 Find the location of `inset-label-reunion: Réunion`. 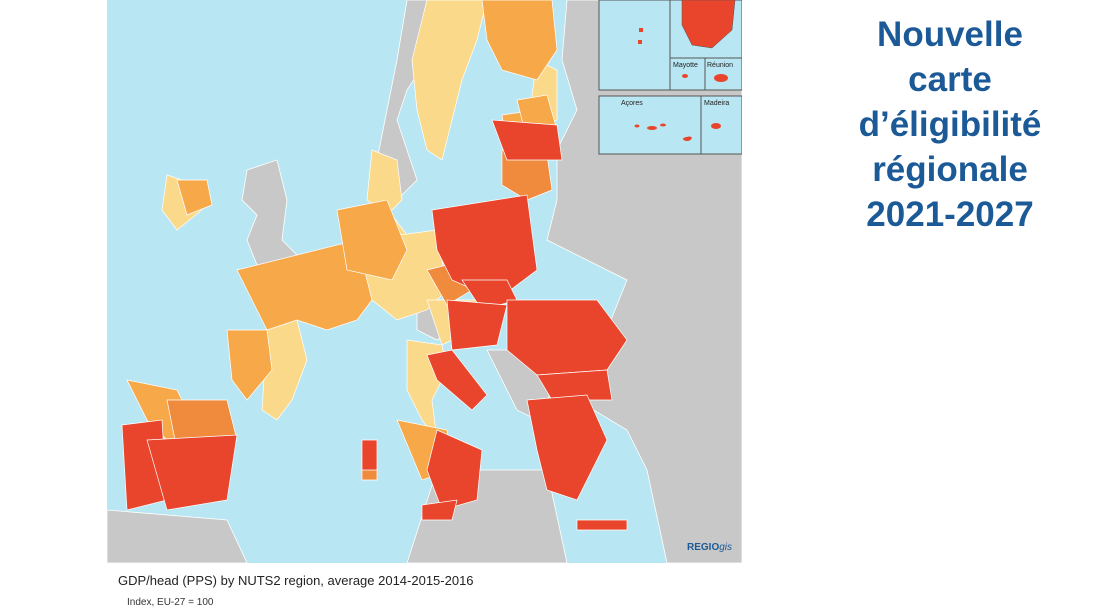

inset-label-reunion: Réunion is located at coordinates (720, 65).